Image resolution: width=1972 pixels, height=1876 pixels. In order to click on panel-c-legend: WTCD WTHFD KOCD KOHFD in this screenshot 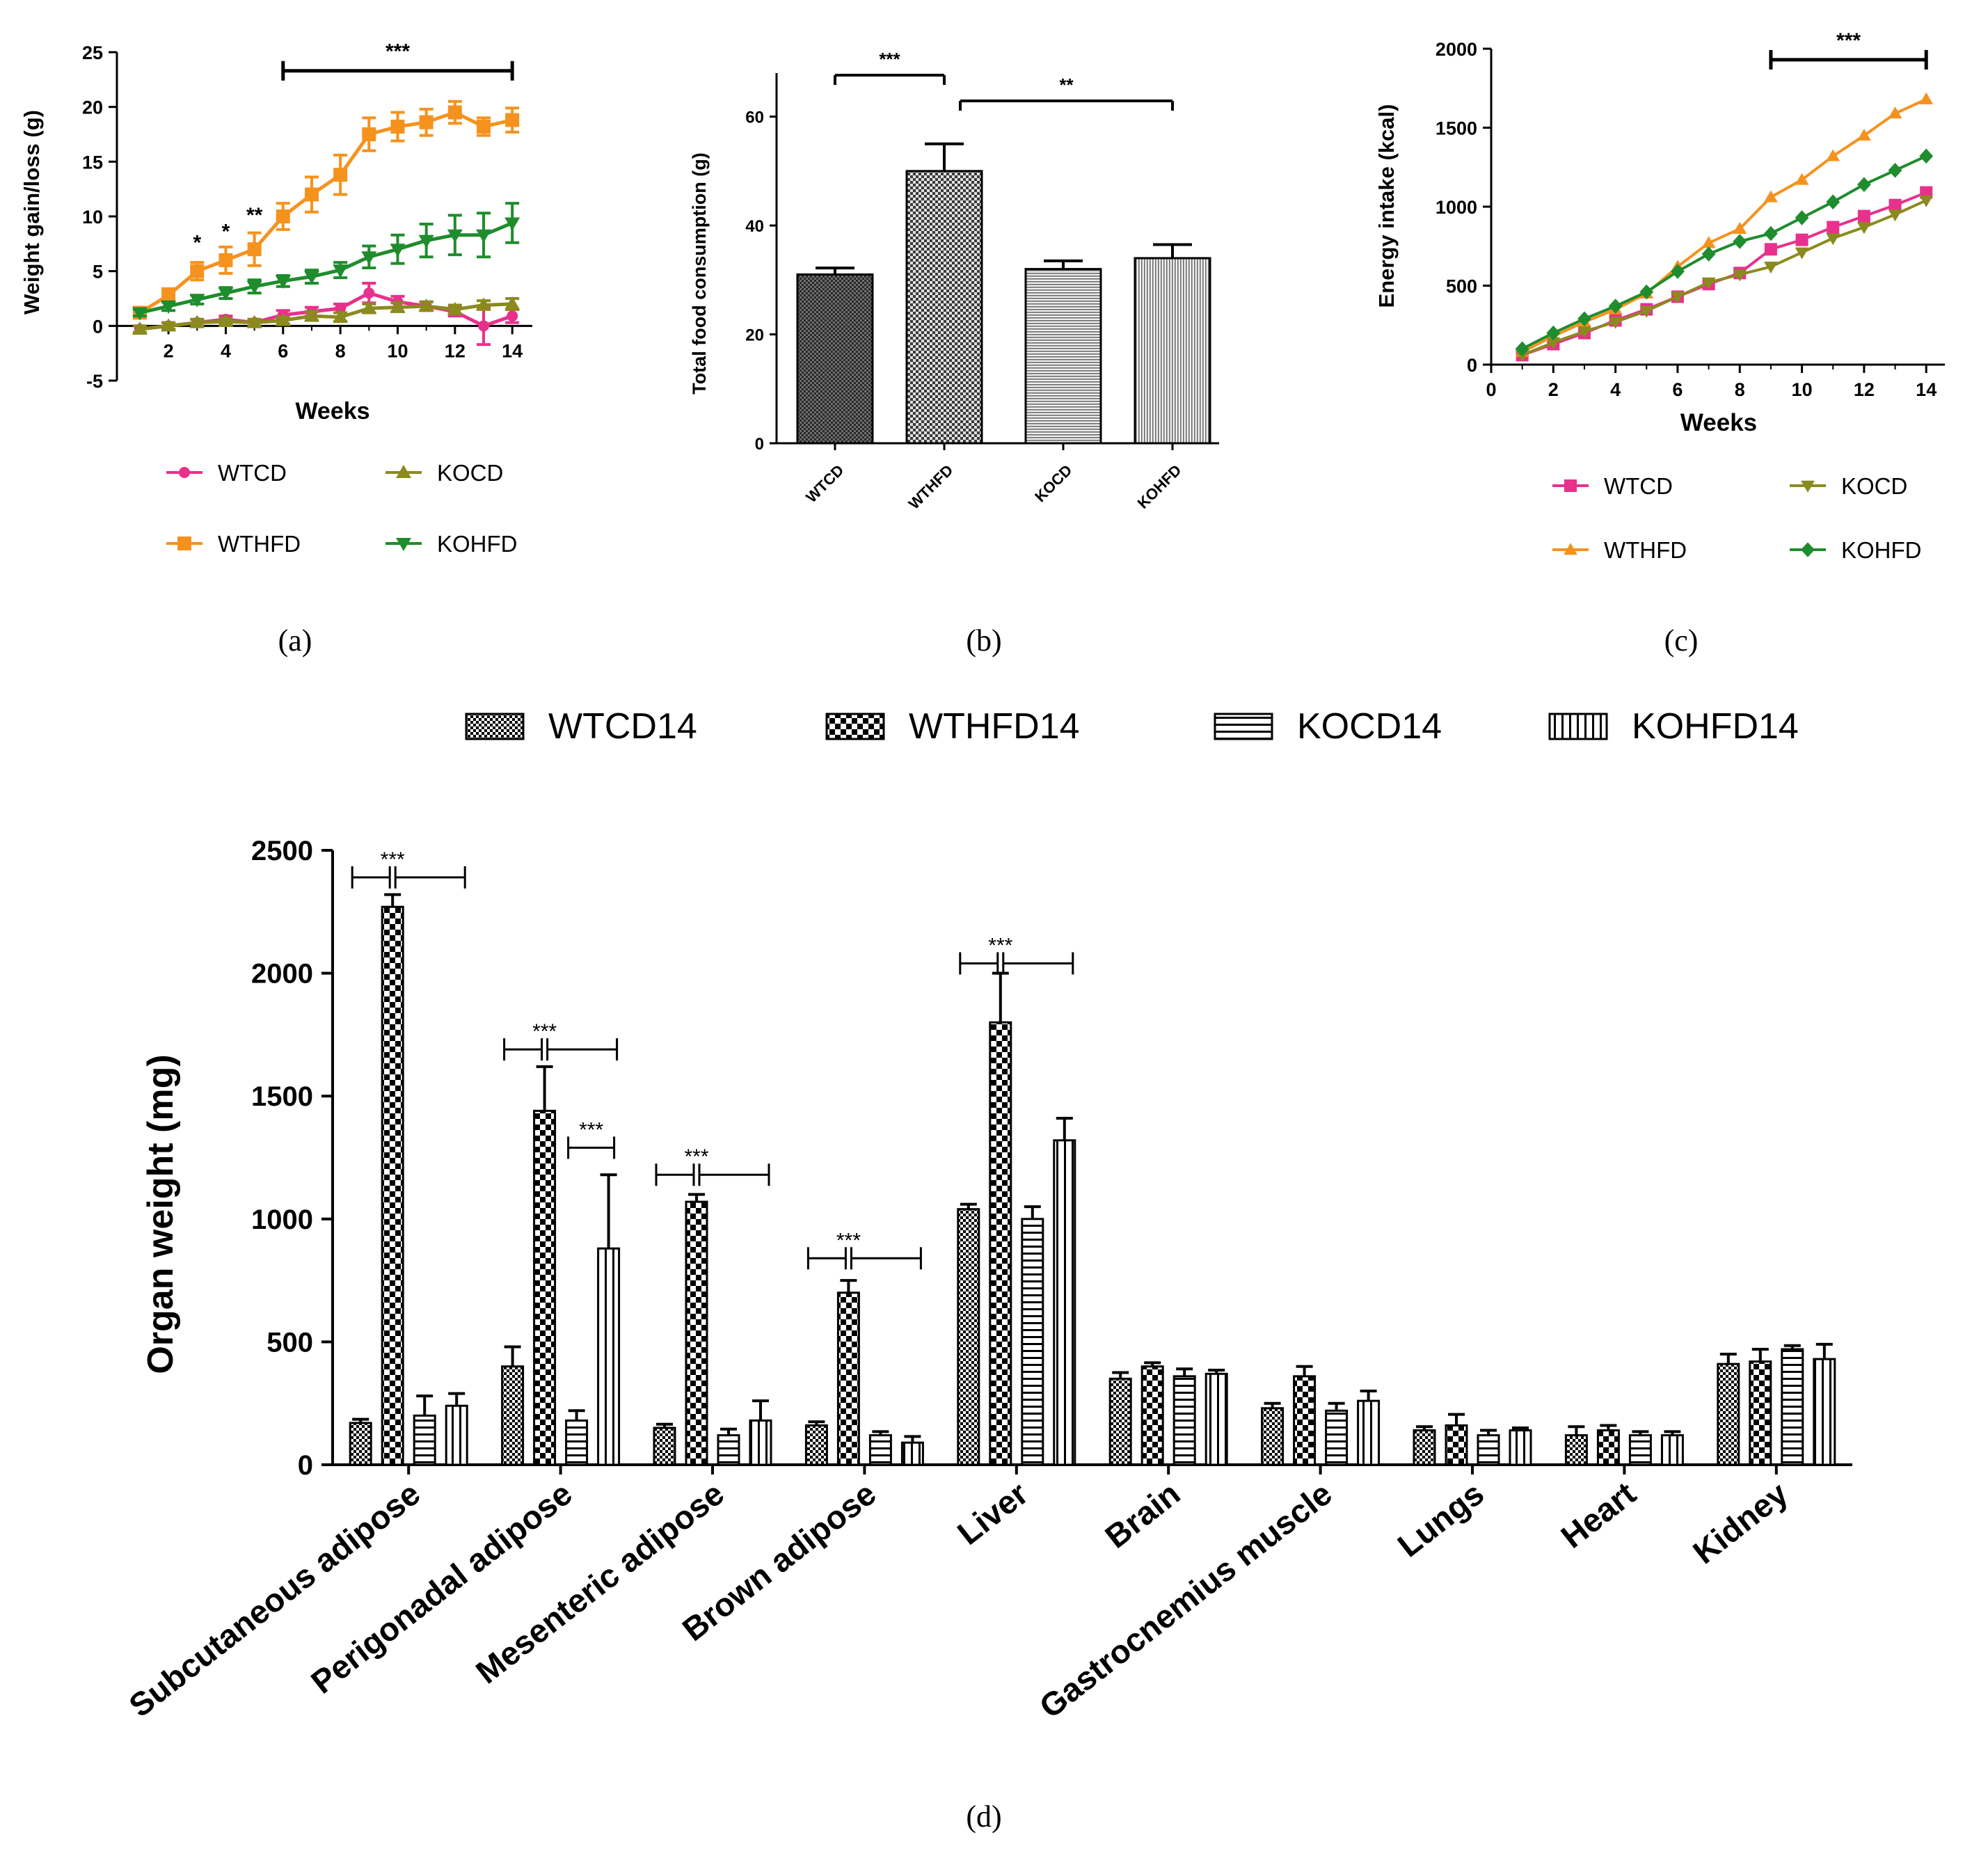, I will do `click(1737, 518)`.